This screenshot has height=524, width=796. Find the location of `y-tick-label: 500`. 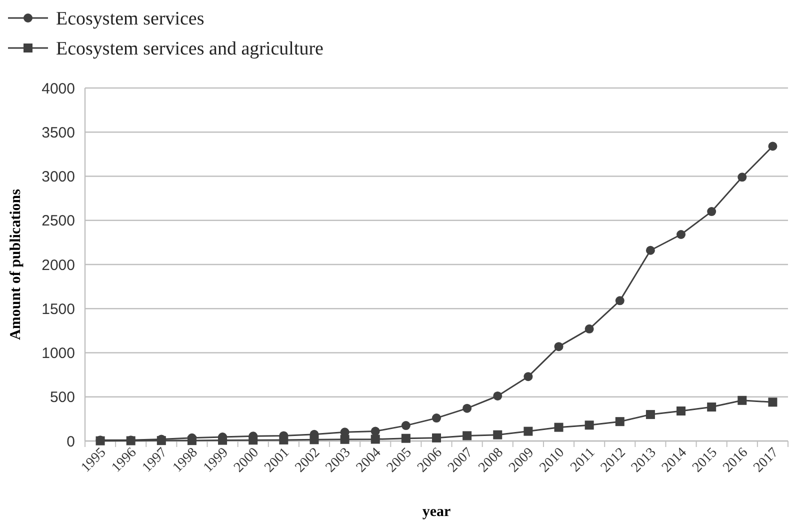

y-tick-label: 500 is located at coordinates (62, 397).